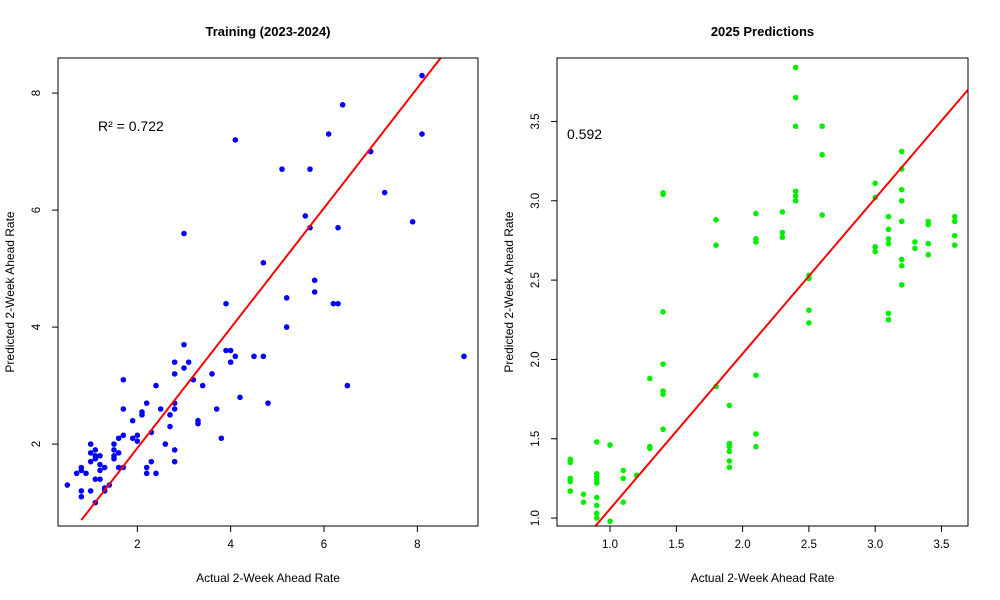  Describe the element at coordinates (941, 545) in the screenshot. I see `x-tick-label: 3.5` at that location.